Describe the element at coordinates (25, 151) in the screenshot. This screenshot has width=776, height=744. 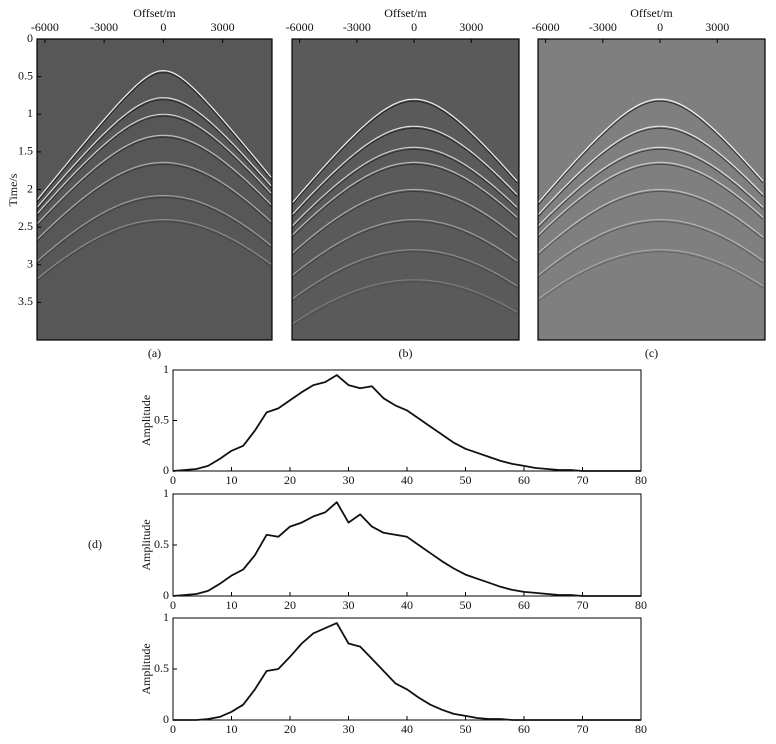
I see `y-tick-label: 1.5` at that location.